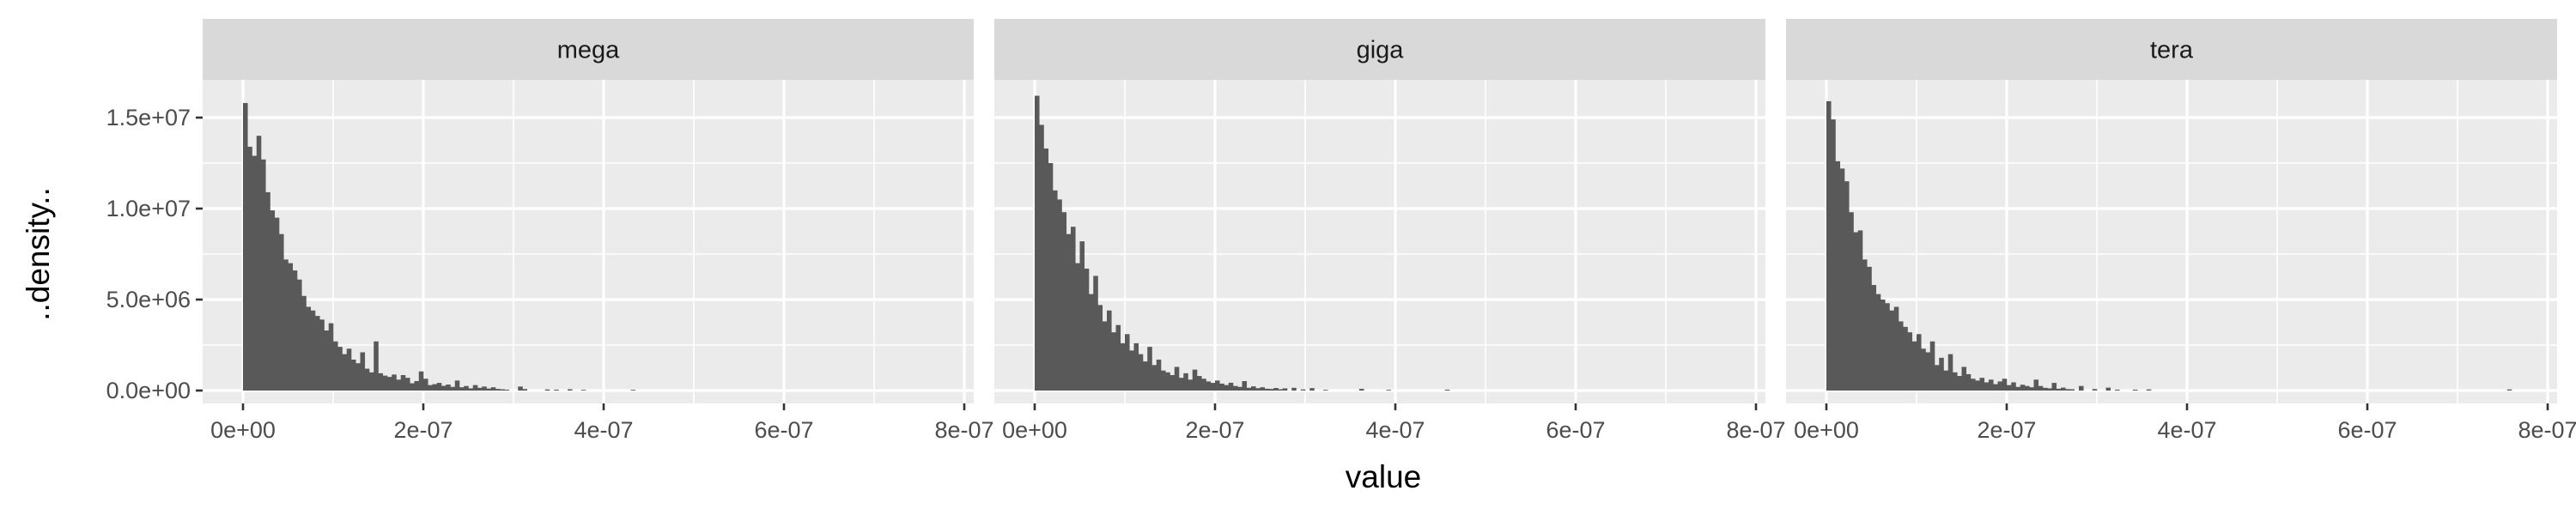 The width and height of the screenshot is (2576, 515). Describe the element at coordinates (2172, 50) in the screenshot. I see `facet-strip-label: tera` at that location.